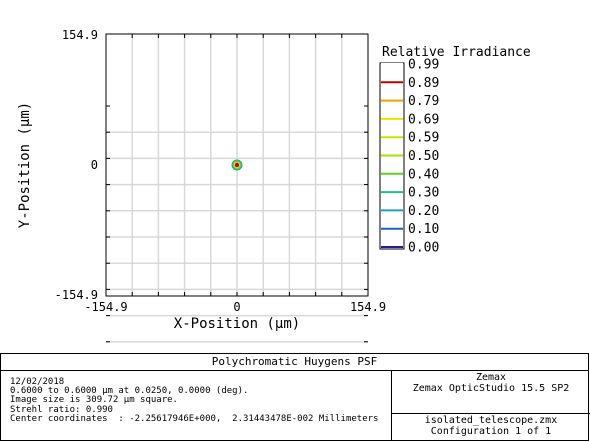 The height and width of the screenshot is (442, 590). I want to click on legend-label: 0.59, so click(423, 138).